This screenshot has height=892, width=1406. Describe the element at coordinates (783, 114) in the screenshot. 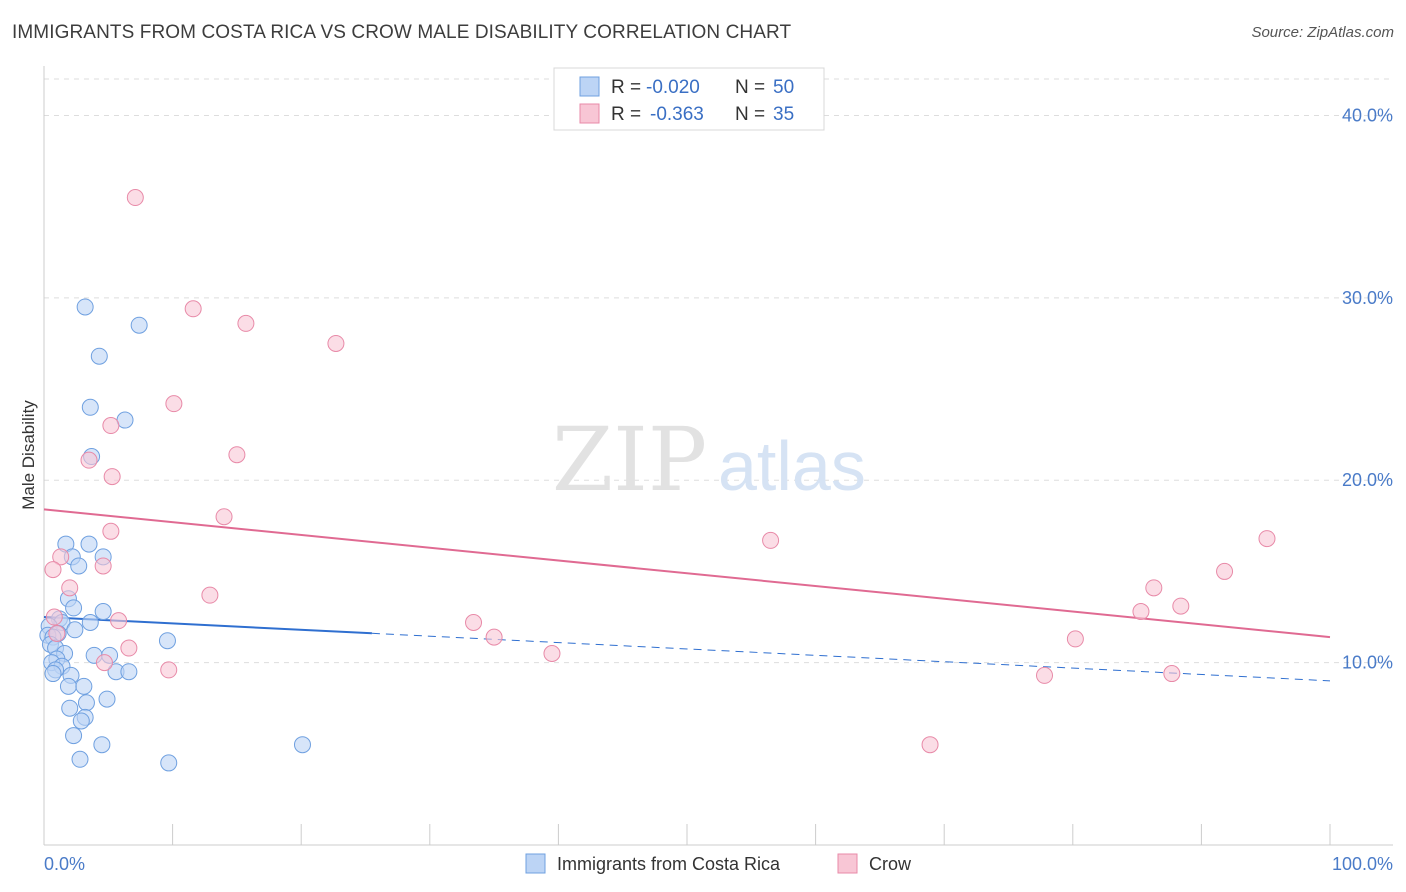

I see `legend-n-value-2: 35` at that location.